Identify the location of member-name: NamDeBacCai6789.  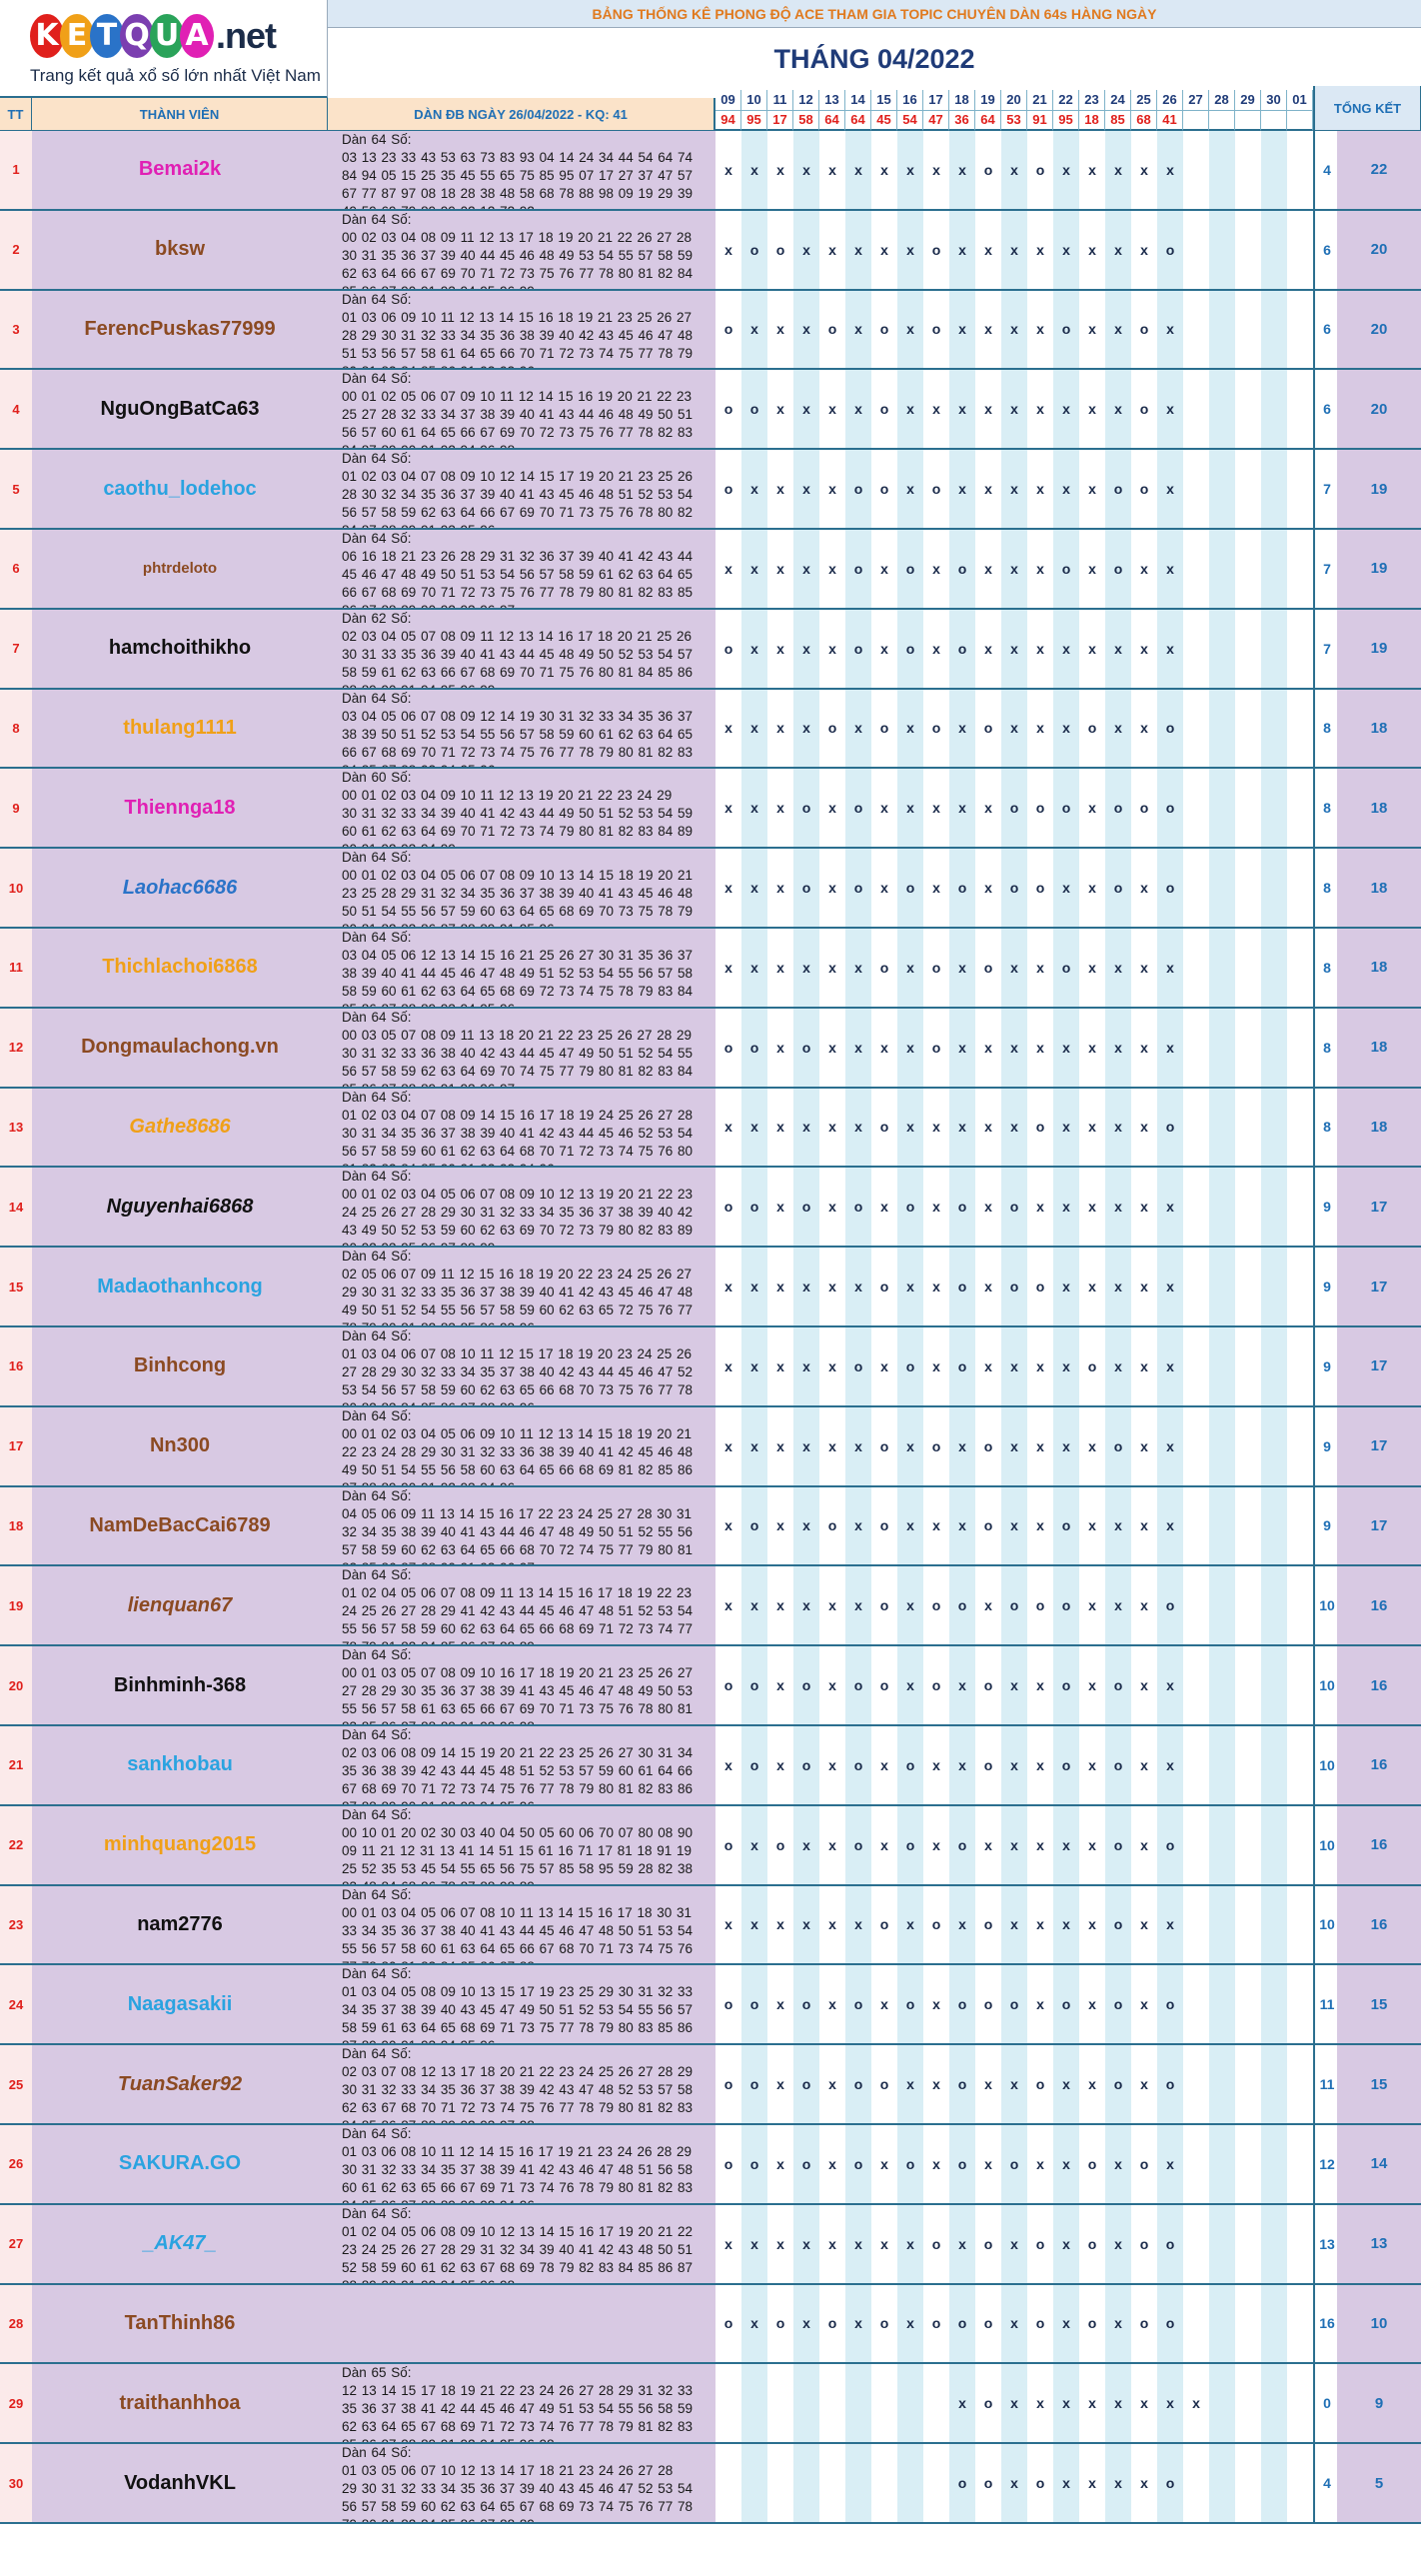
(180, 1526).